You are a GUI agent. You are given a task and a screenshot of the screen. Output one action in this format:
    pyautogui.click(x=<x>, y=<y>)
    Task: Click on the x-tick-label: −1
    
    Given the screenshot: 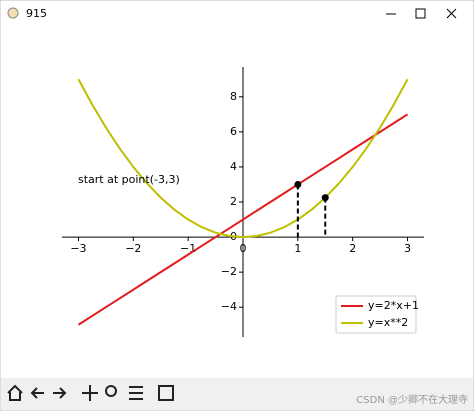 What is the action you would take?
    pyautogui.click(x=188, y=248)
    